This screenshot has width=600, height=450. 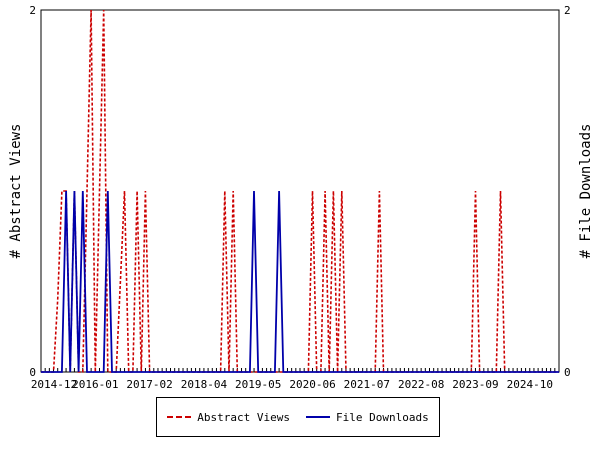 What do you see at coordinates (567, 10) in the screenshot?
I see `y-tick-label-right-top: 2` at bounding box center [567, 10].